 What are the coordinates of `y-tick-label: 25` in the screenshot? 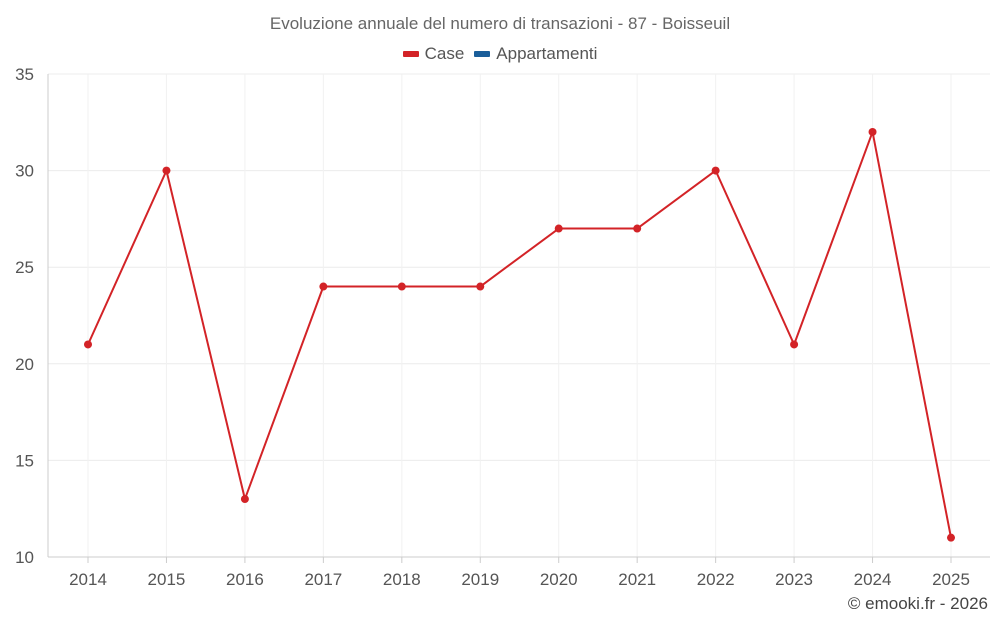 It's located at (24, 267).